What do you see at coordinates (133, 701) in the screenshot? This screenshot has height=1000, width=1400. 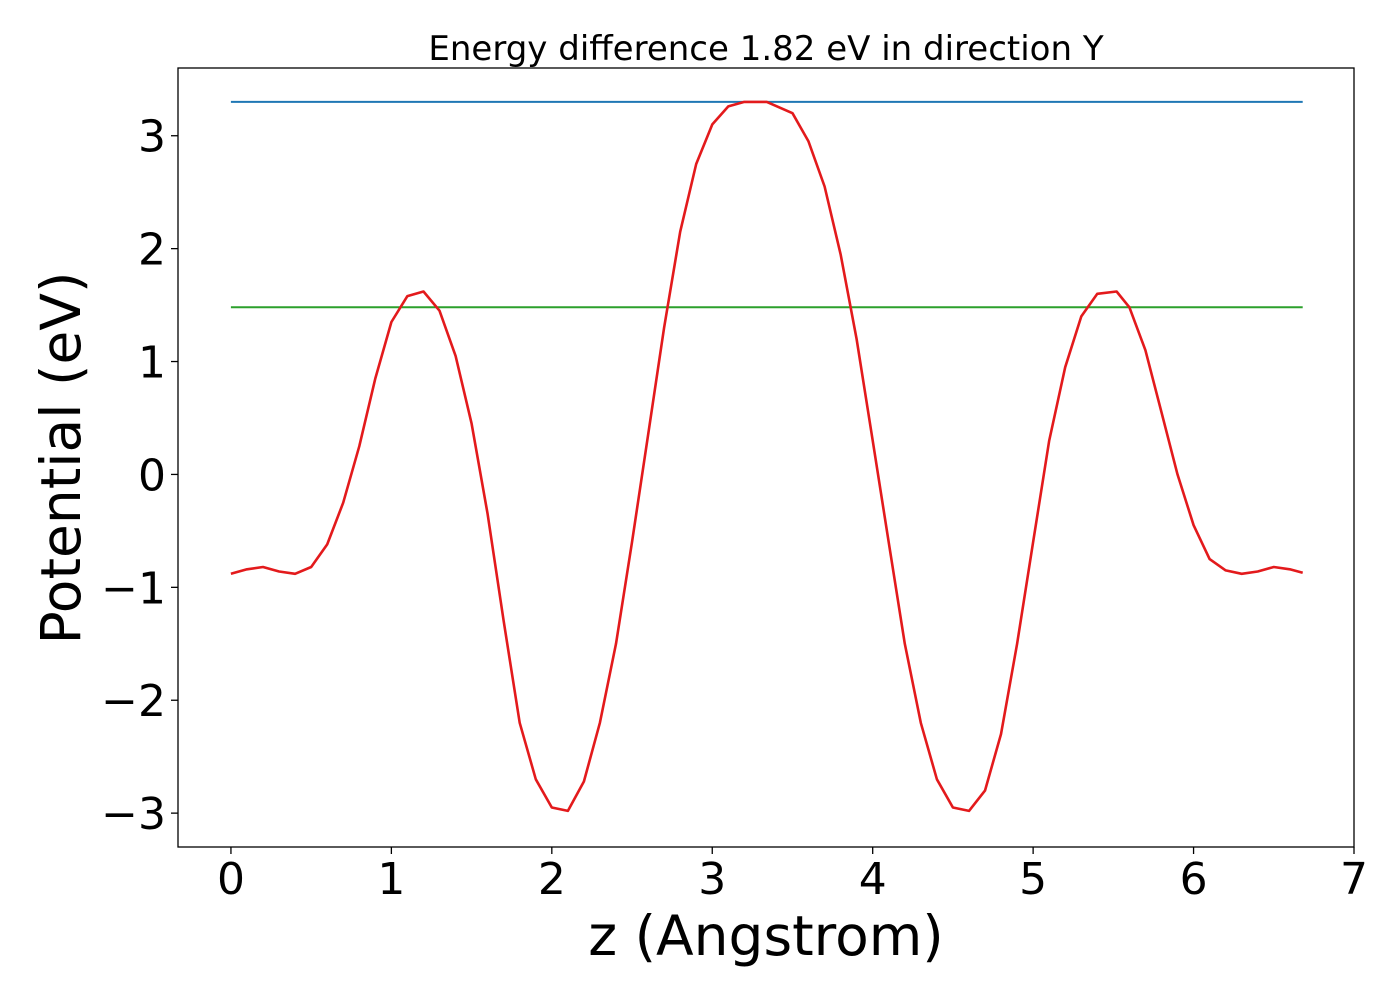 I see `y-tick-label: −2` at bounding box center [133, 701].